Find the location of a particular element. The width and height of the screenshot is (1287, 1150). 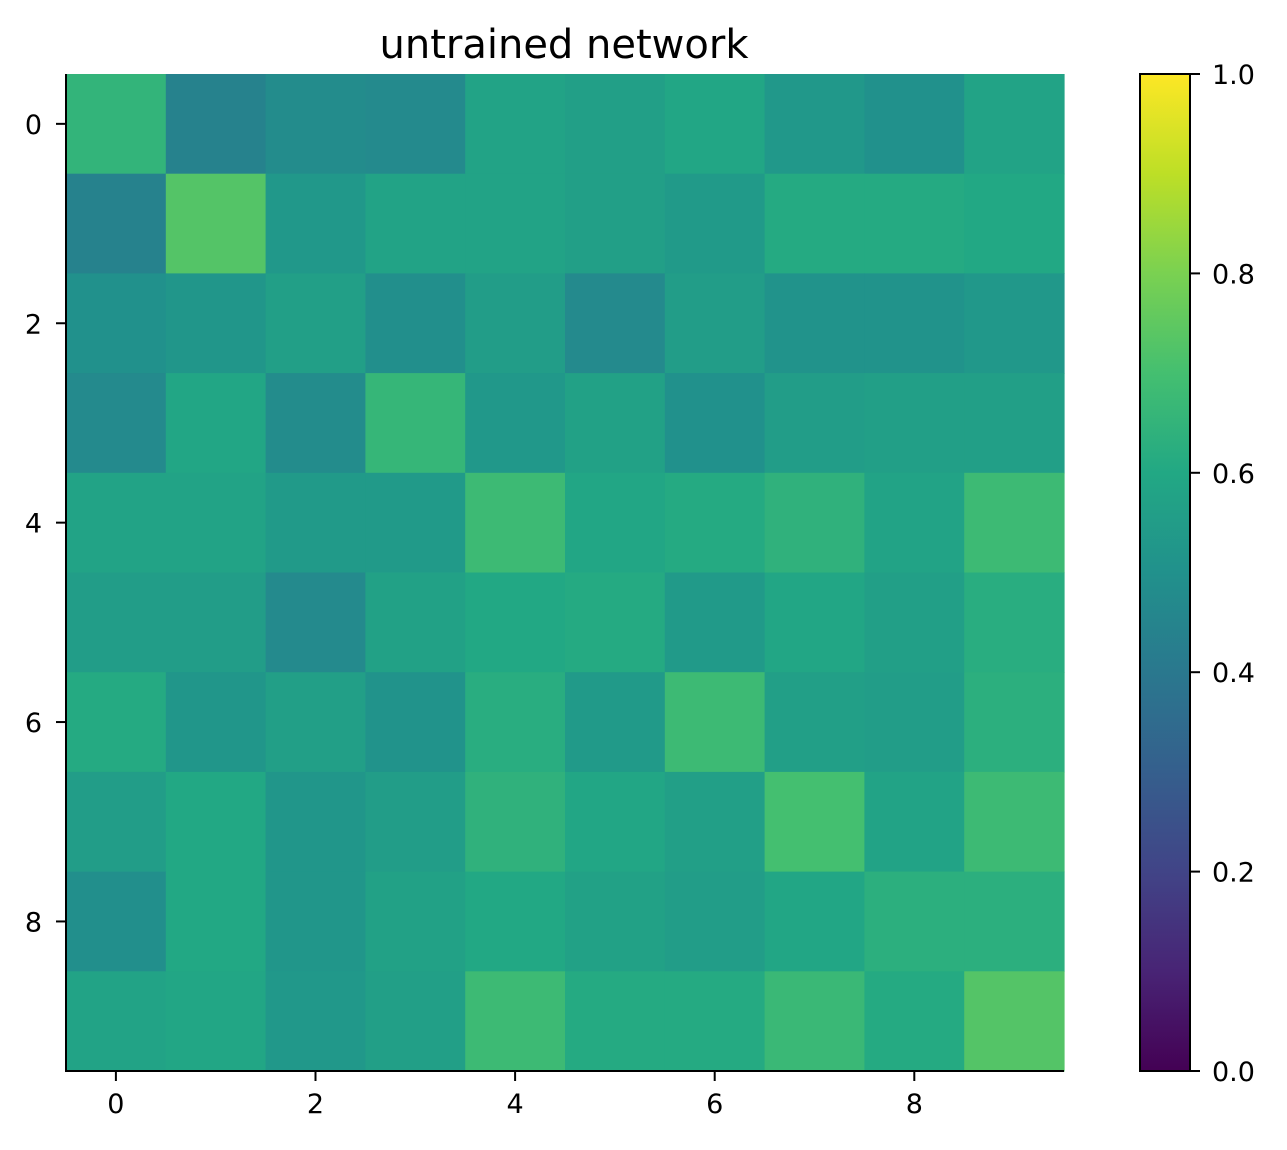

heatmap-cell-r1-c5 is located at coordinates (615, 223).